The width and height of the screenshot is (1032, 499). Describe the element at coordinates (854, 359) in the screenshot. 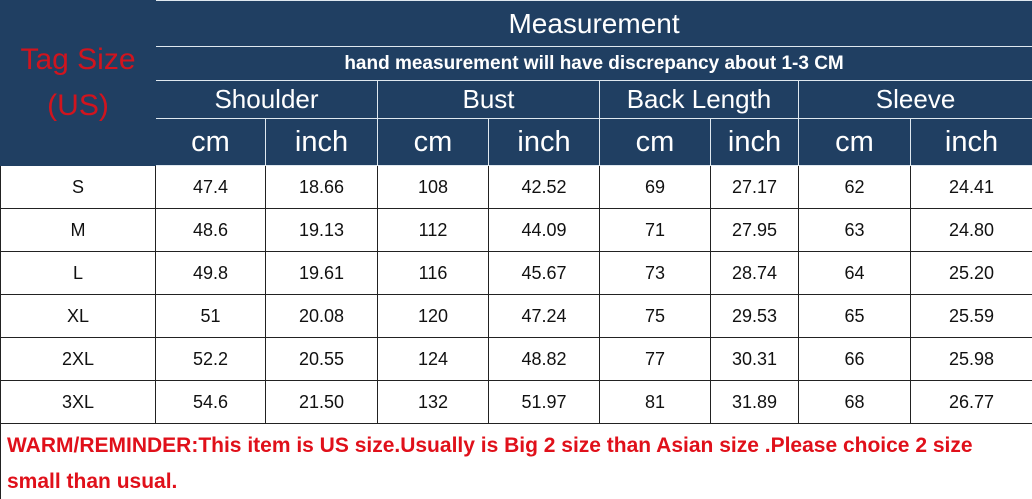

I see `value-cell: 66` at that location.